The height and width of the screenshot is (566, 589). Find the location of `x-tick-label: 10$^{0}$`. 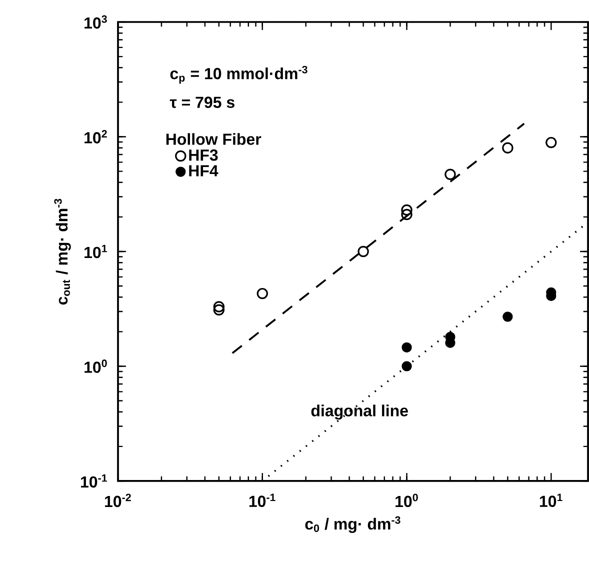

x-tick-label: 10$^{0}$ is located at coordinates (407, 501).